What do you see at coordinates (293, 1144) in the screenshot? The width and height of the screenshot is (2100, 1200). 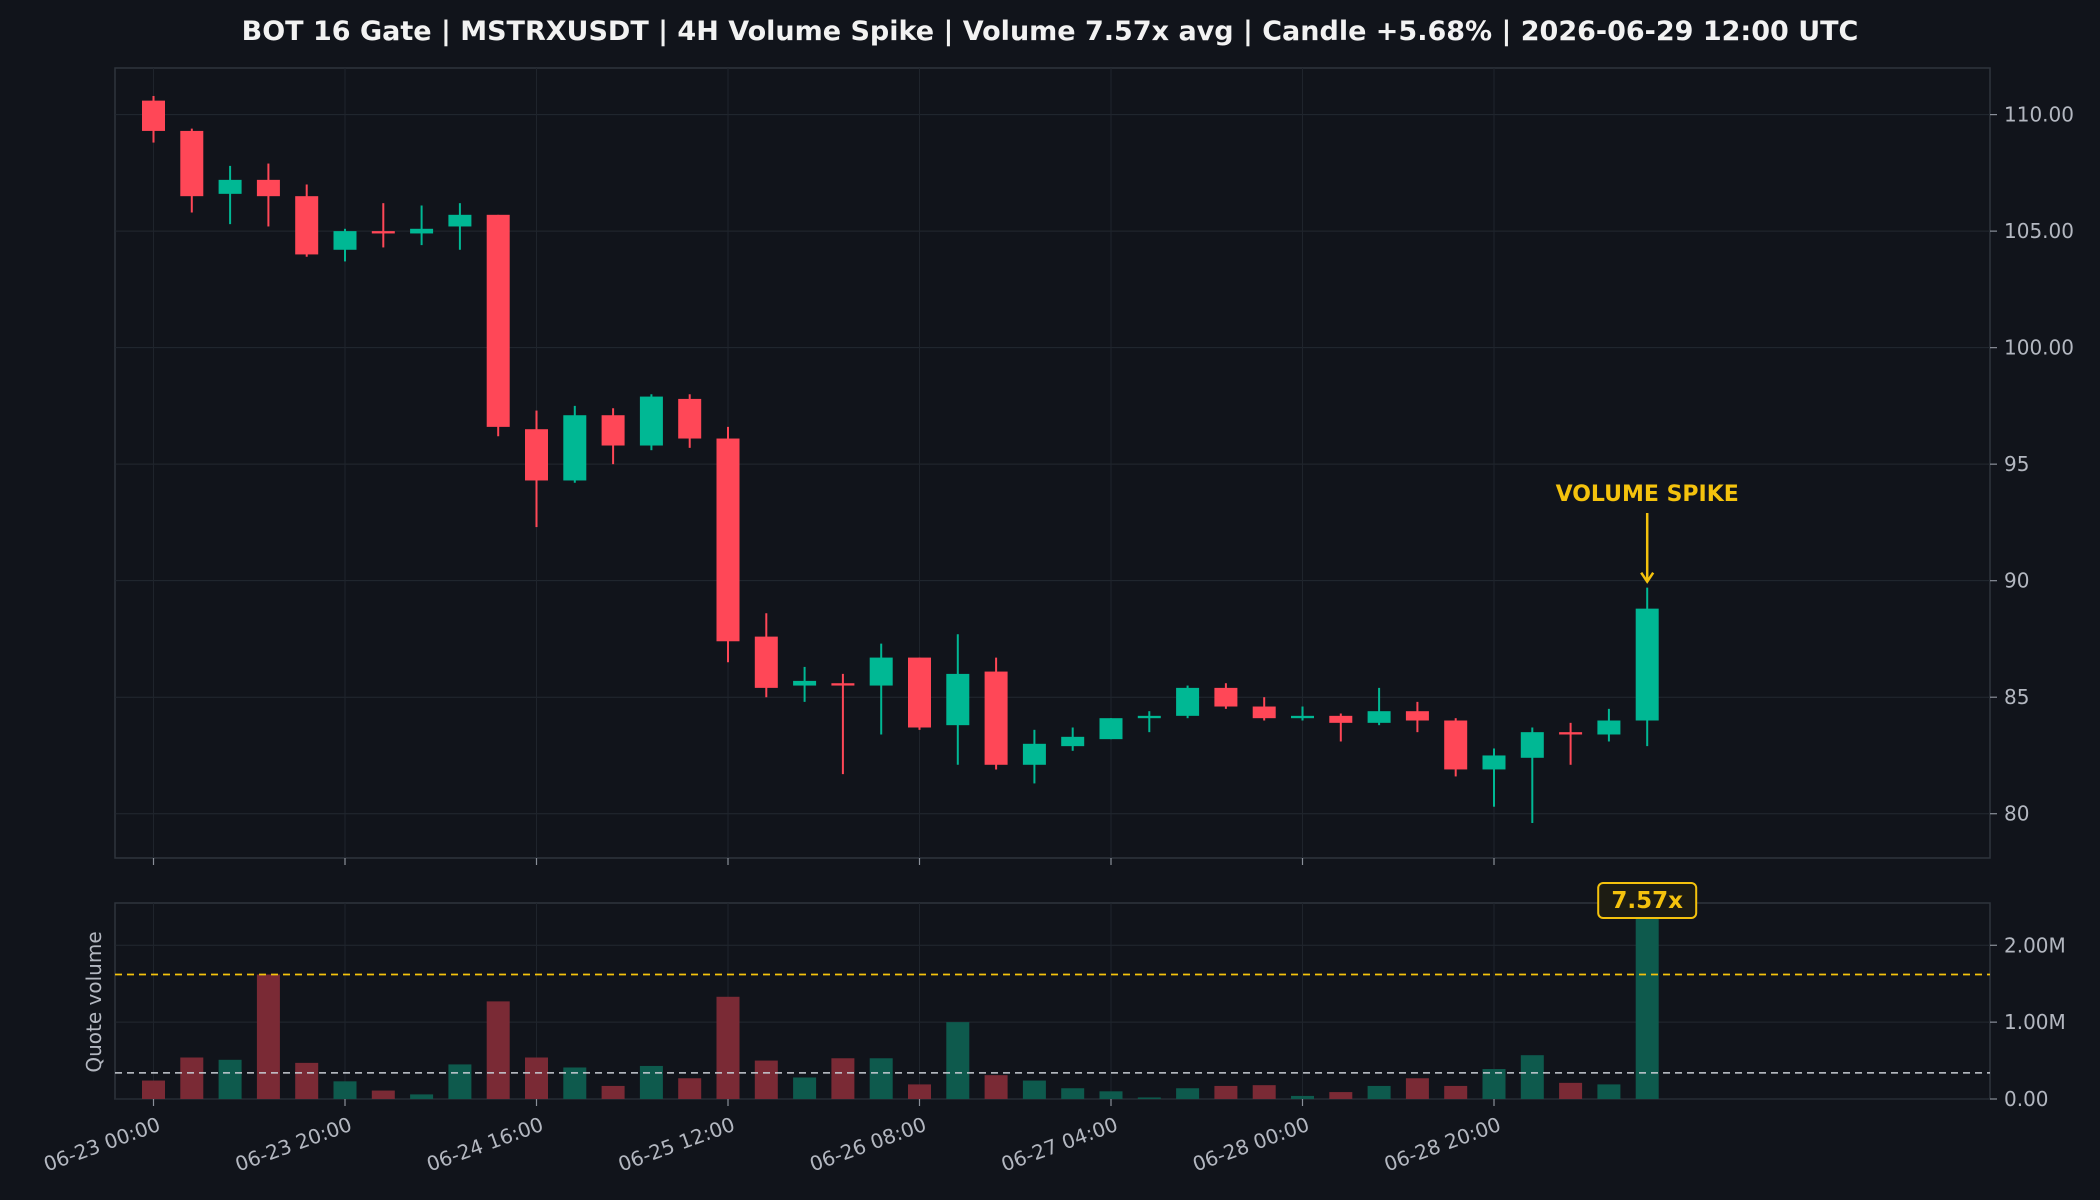 I see `x-tick-label: 06-23 20:00` at bounding box center [293, 1144].